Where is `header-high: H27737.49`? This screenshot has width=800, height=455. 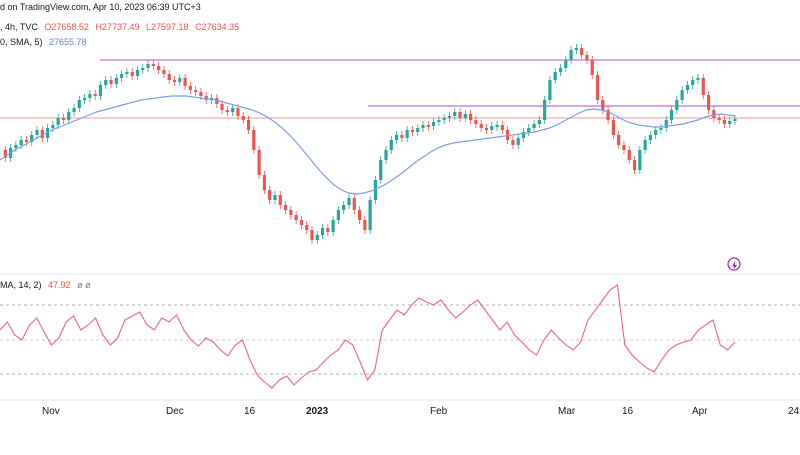
header-high: H27737.49 is located at coordinates (117, 27).